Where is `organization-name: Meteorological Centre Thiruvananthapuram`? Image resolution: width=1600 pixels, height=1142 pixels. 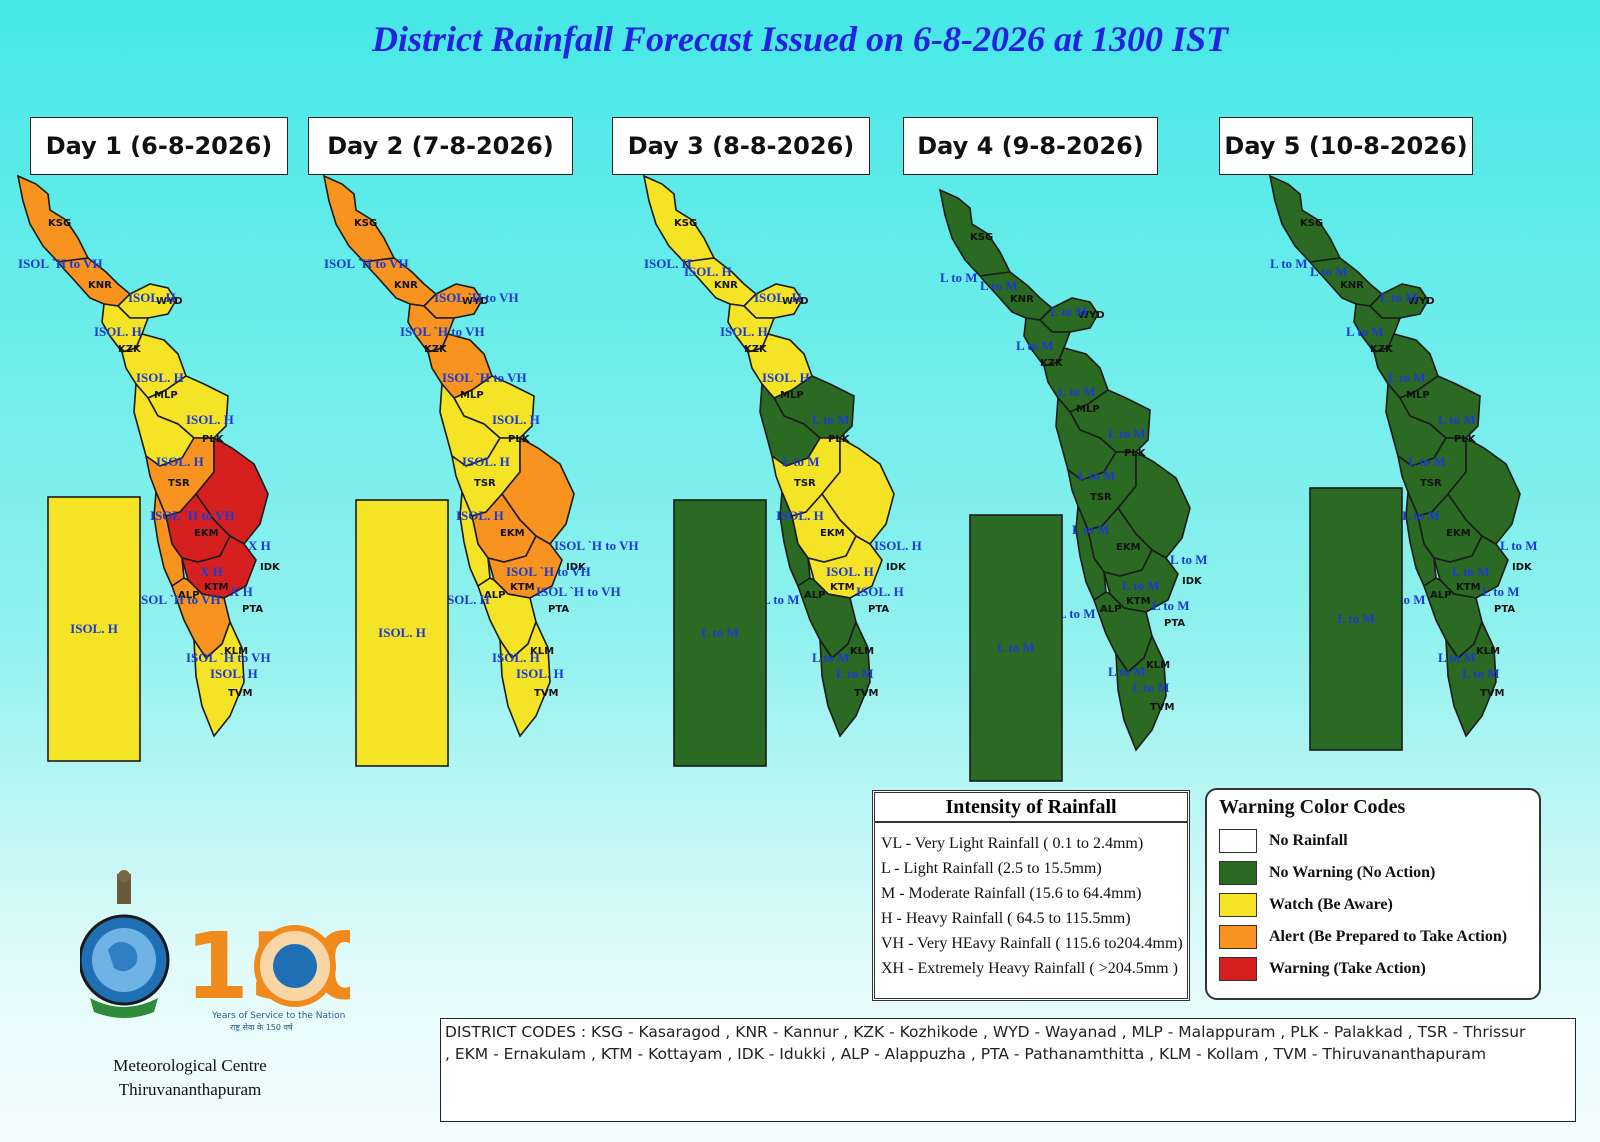
organization-name: Meteorological Centre Thiruvananthapuram is located at coordinates (190, 1078).